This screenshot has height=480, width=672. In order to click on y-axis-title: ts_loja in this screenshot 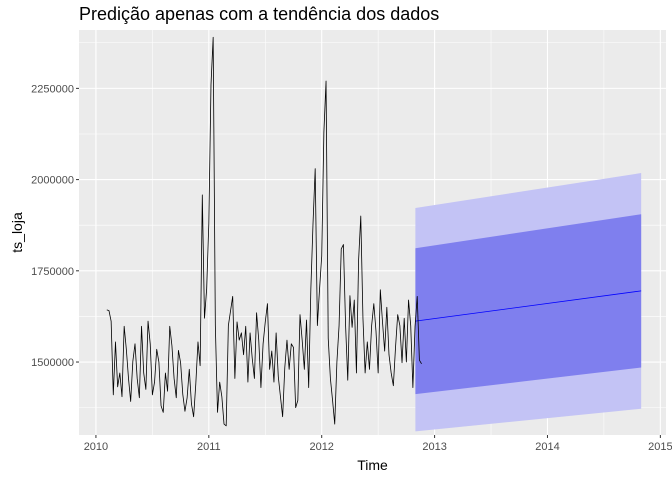, I will do `click(17, 232)`.